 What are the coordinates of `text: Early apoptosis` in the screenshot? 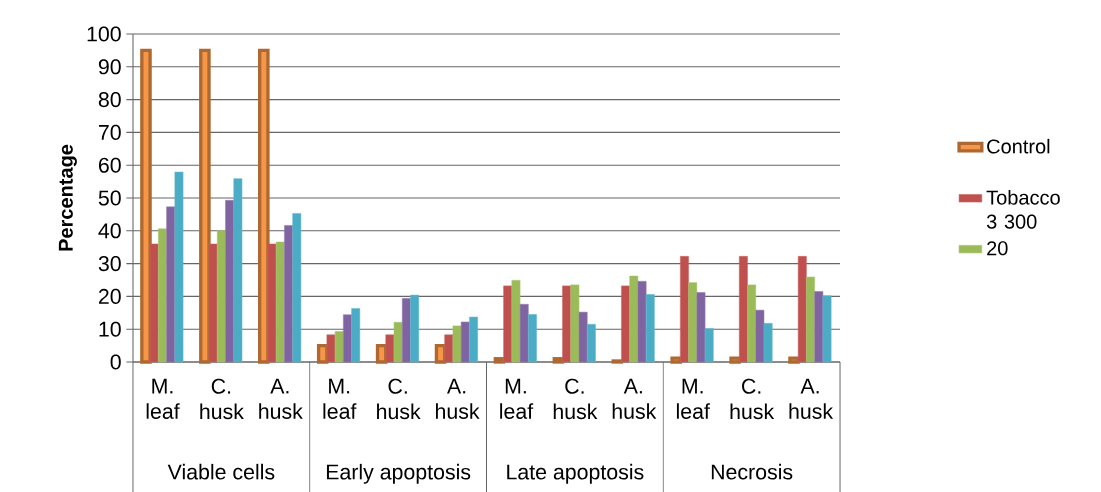 It's located at (398, 473).